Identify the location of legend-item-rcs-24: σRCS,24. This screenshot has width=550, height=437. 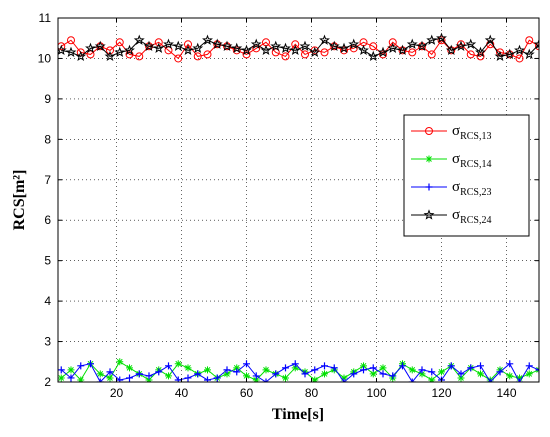
(451, 216).